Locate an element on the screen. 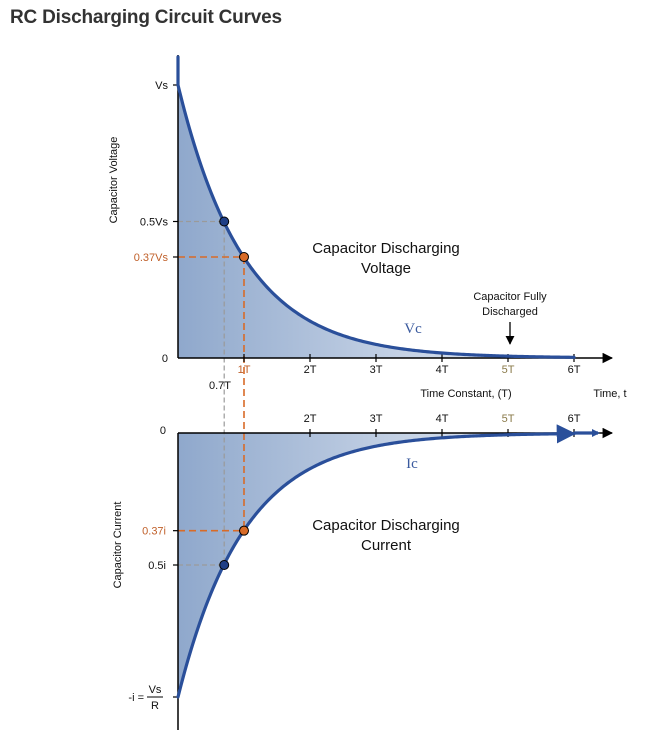 Image resolution: width=672 pixels, height=754 pixels. marker-current-0.37i is located at coordinates (244, 530).